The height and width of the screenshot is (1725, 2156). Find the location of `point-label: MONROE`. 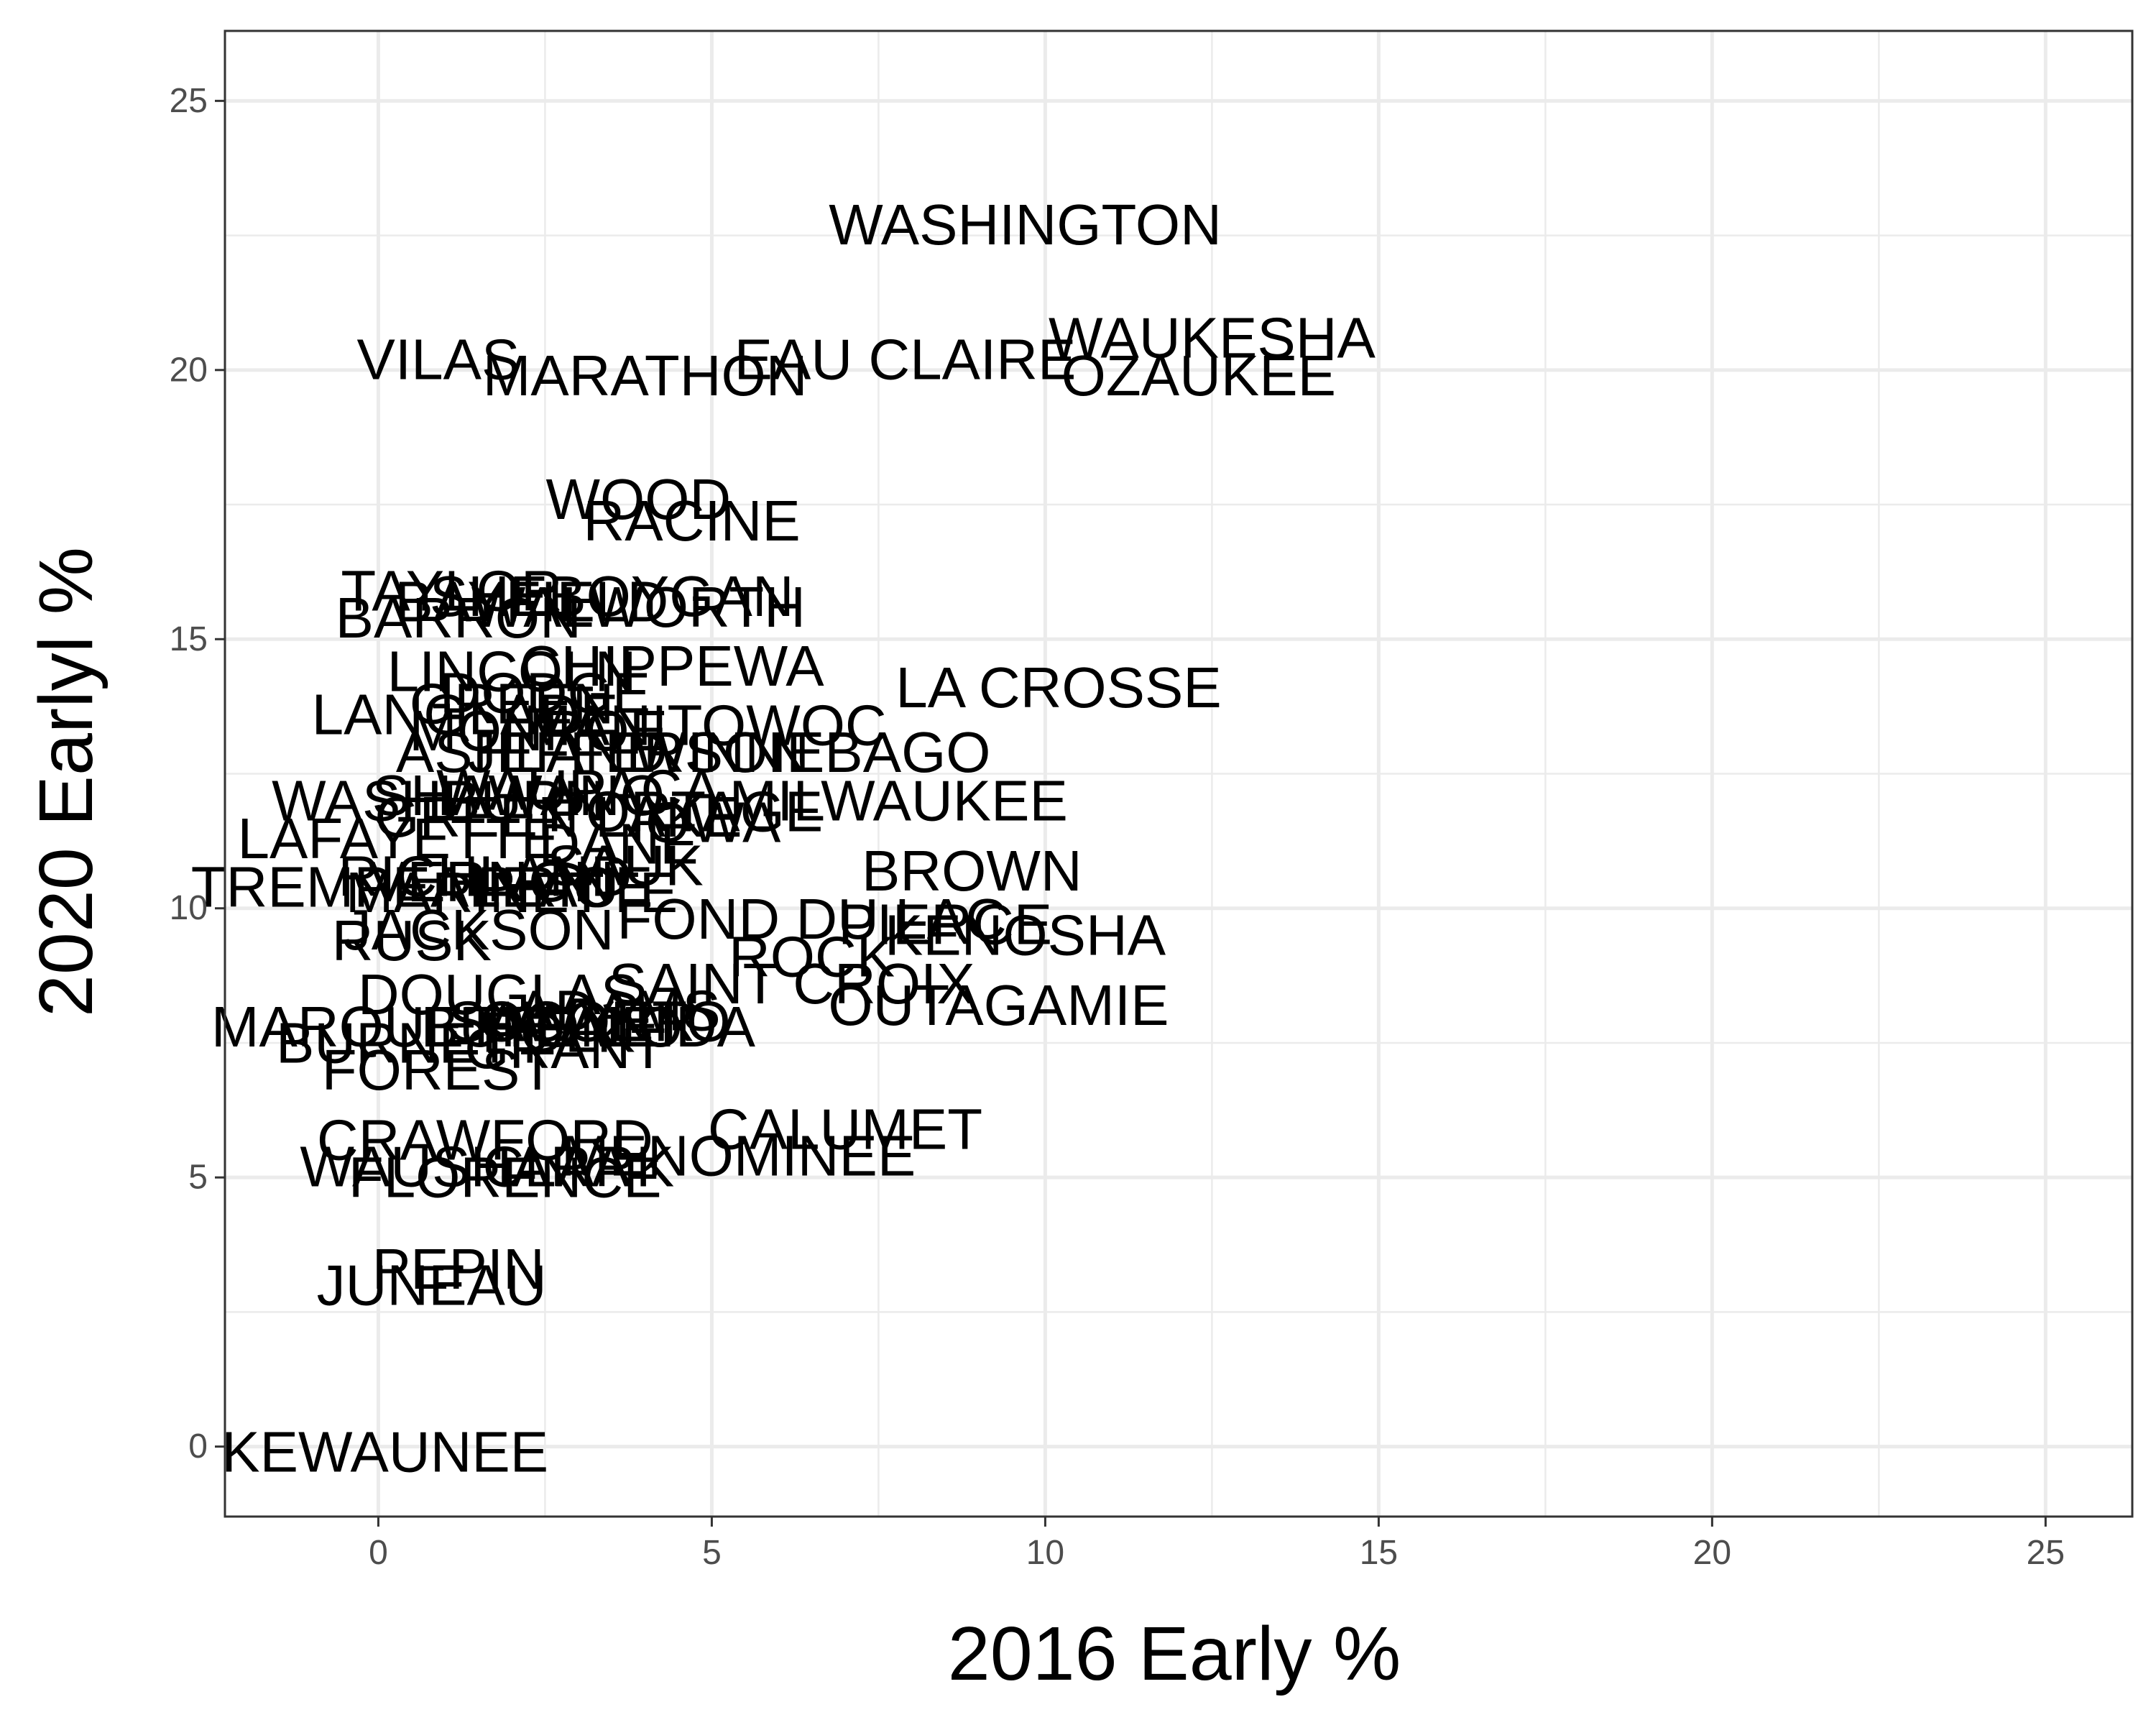

point-label: MONROE is located at coordinates (538, 731).